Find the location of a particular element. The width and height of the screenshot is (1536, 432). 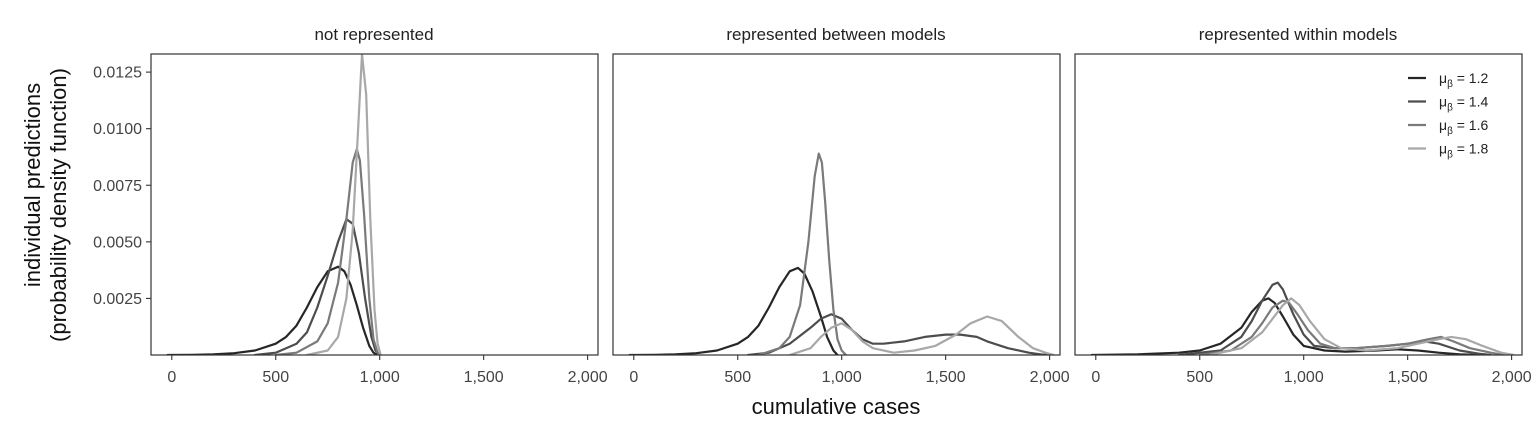

y-axis-title-line2: (probability density function) is located at coordinates (58, 205).